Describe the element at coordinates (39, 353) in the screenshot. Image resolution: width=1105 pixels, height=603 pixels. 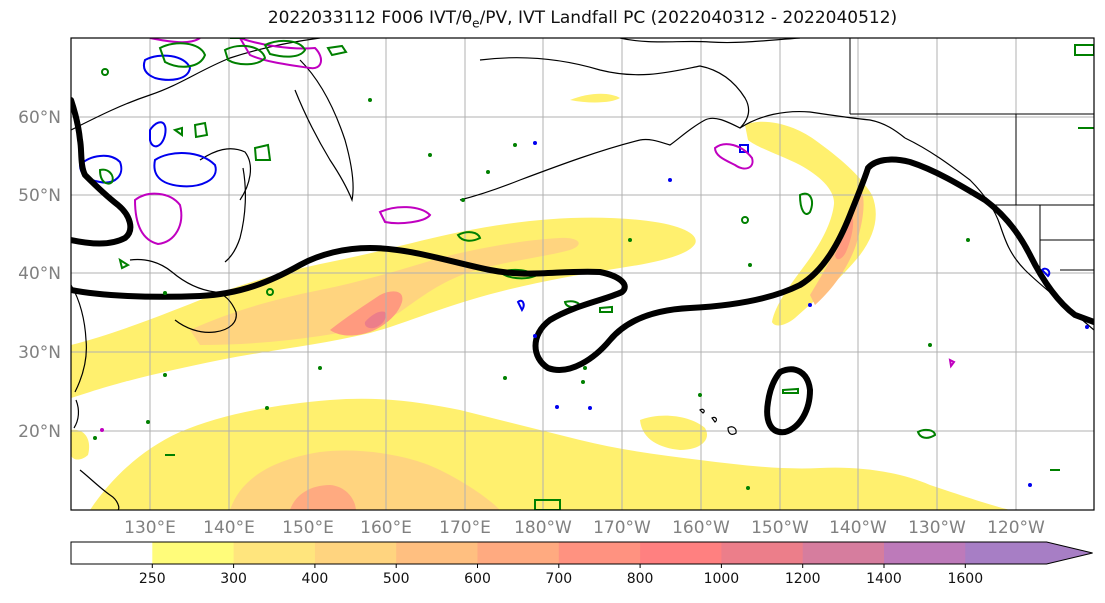
I see `lat-label-30: 30°N` at that location.